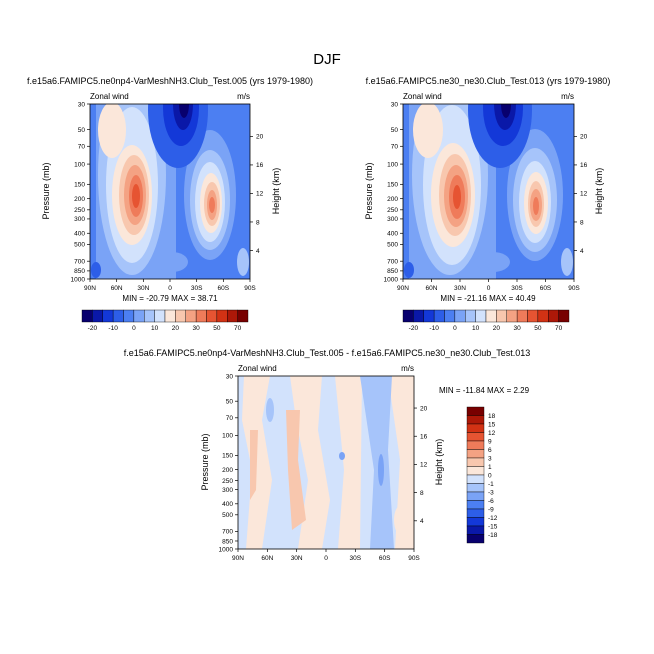 The width and height of the screenshot is (654, 654). What do you see at coordinates (257, 368) in the screenshot?
I see `panel-diff-left-label: Zonal wind` at bounding box center [257, 368].